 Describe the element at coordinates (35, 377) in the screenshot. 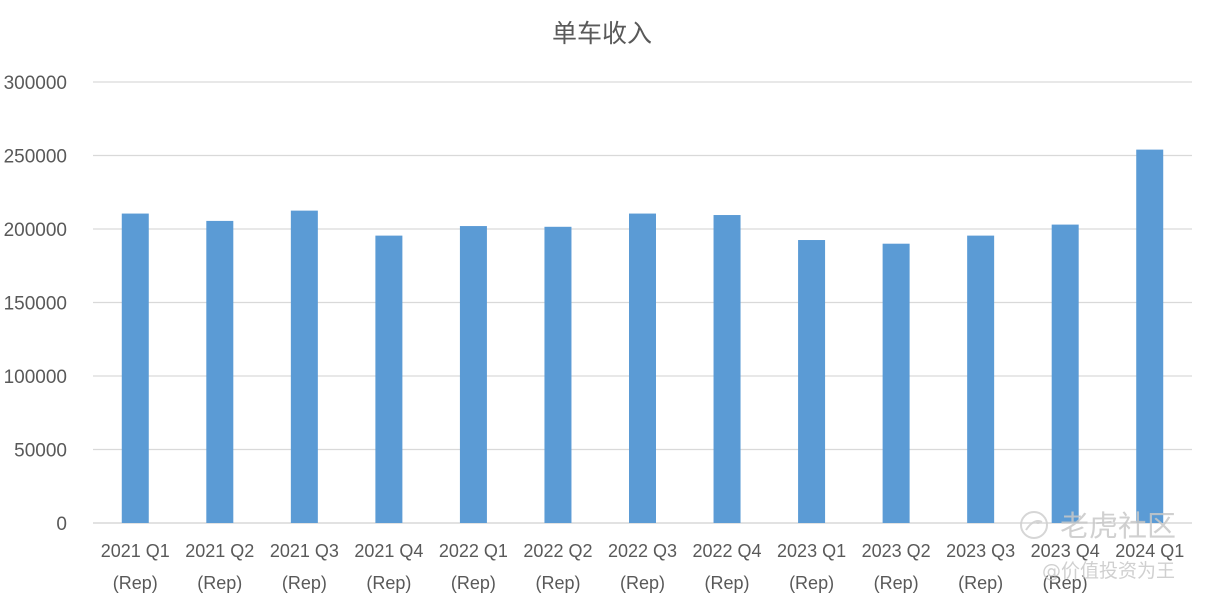

I see `y-tick-label: 100000` at that location.